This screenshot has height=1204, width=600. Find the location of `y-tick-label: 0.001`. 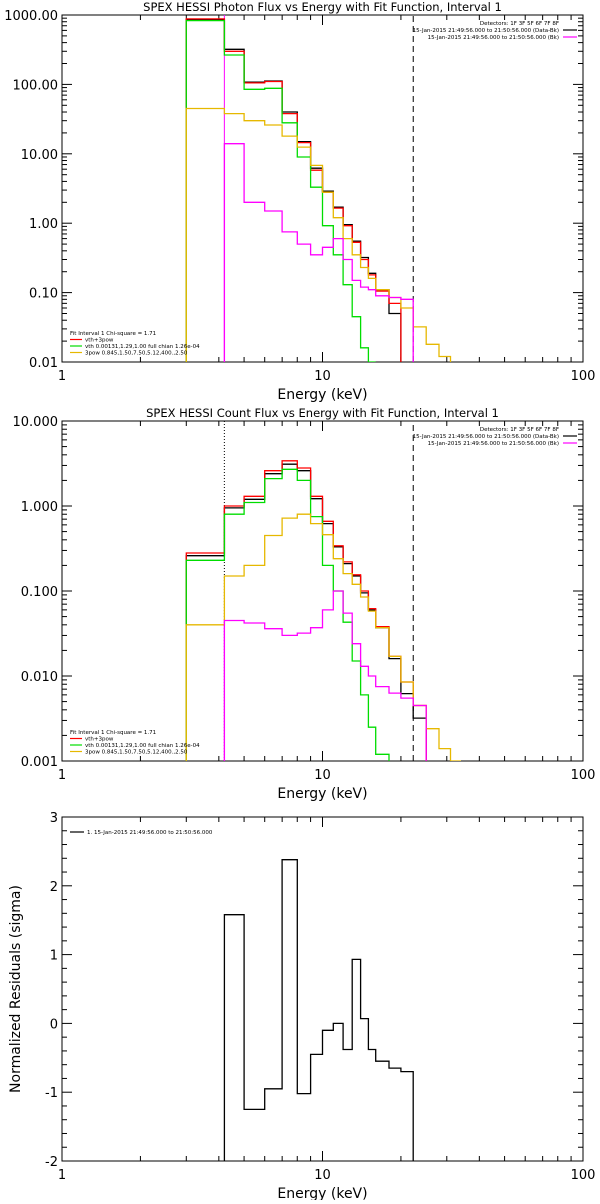

y-tick-label: 0.001 is located at coordinates (39, 762).